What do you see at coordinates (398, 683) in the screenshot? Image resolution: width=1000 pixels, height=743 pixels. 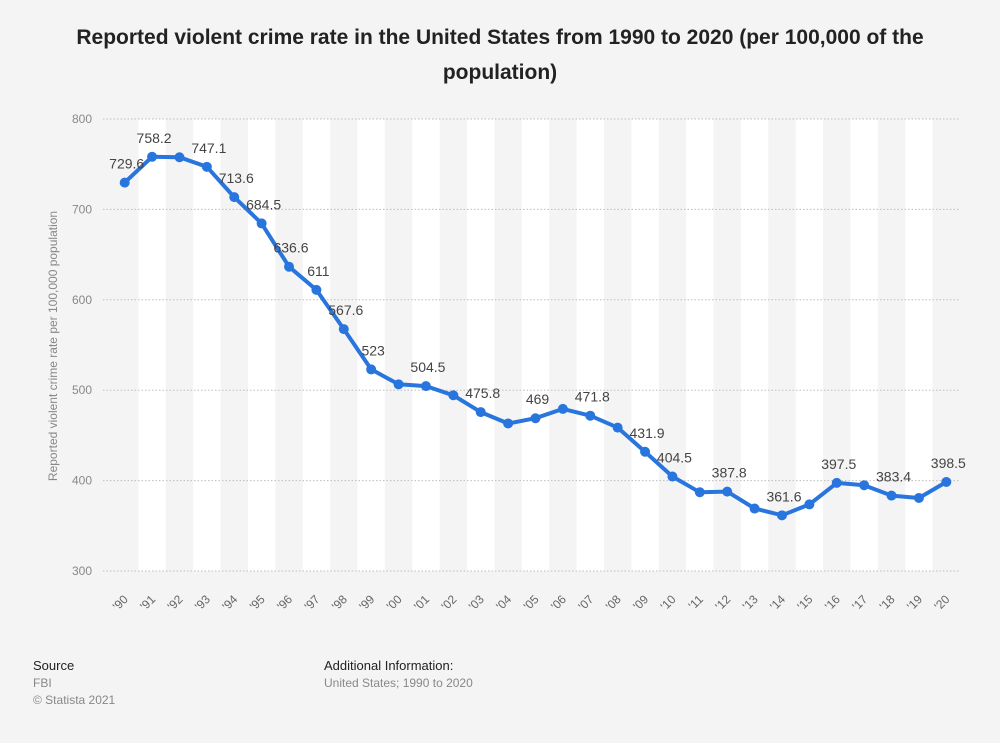 I see `info-text: United States; 1990 to 2020` at bounding box center [398, 683].